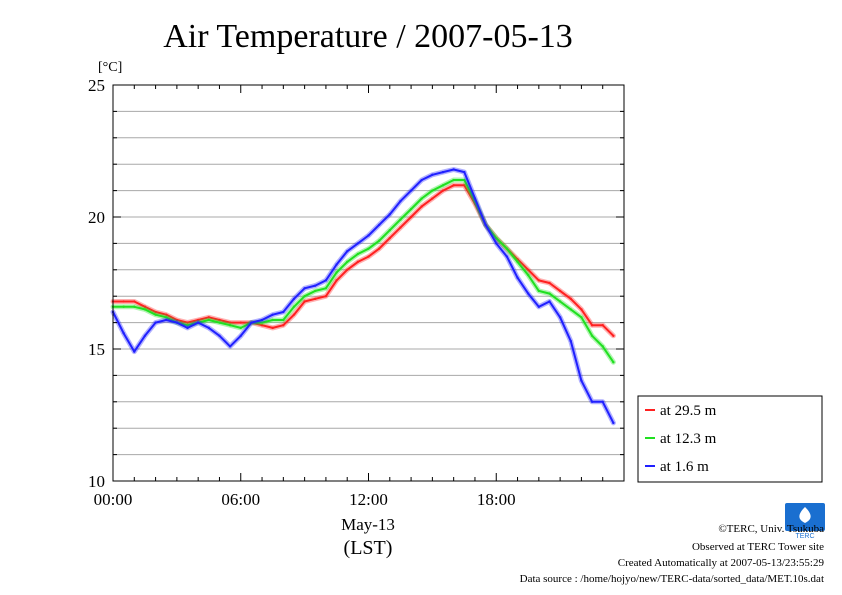 This screenshot has height=595, width=842. I want to click on logo-text: TERC, so click(804, 536).